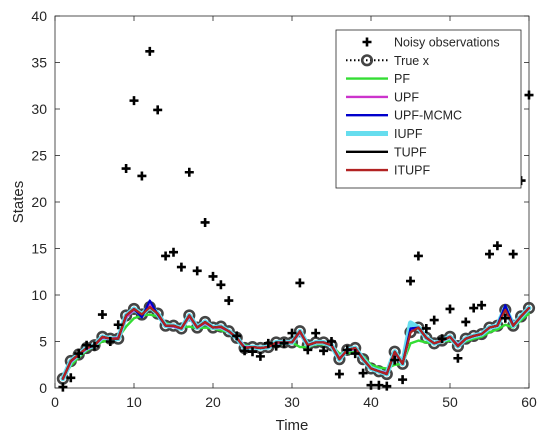  I want to click on legend-item-iupf: IUPF, so click(384, 134).